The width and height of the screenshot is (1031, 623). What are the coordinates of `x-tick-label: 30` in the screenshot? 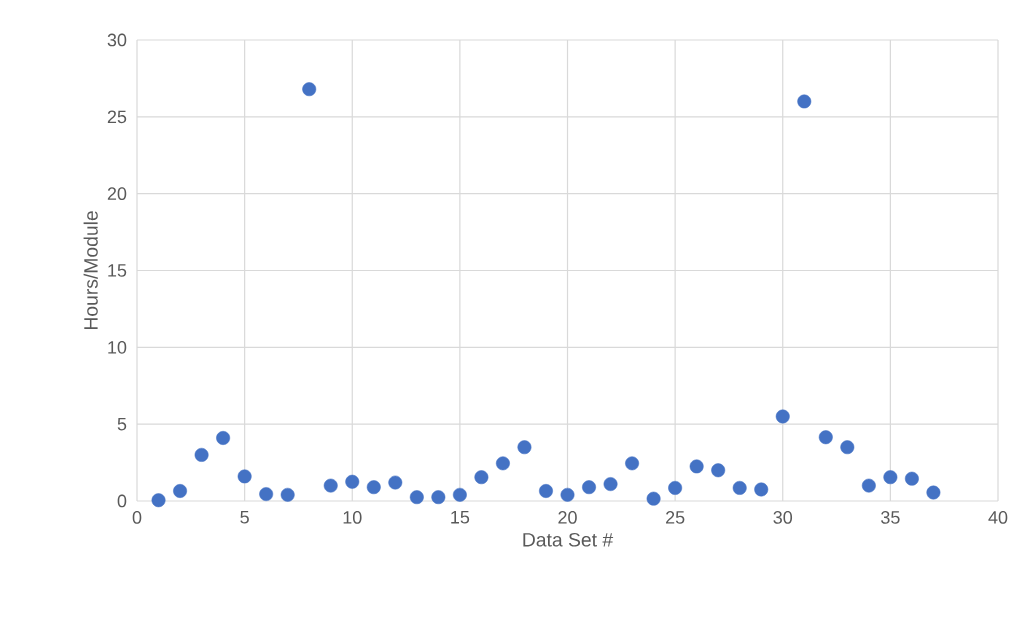 It's located at (783, 517).